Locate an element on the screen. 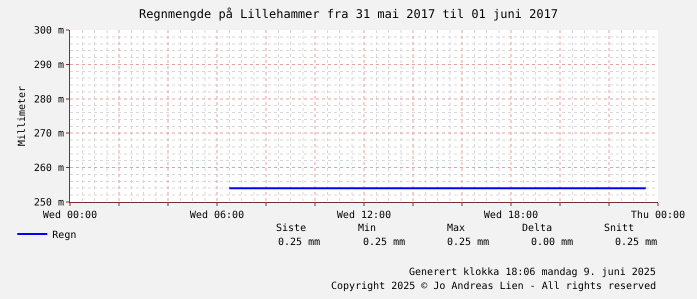  text: Max is located at coordinates (456, 228).